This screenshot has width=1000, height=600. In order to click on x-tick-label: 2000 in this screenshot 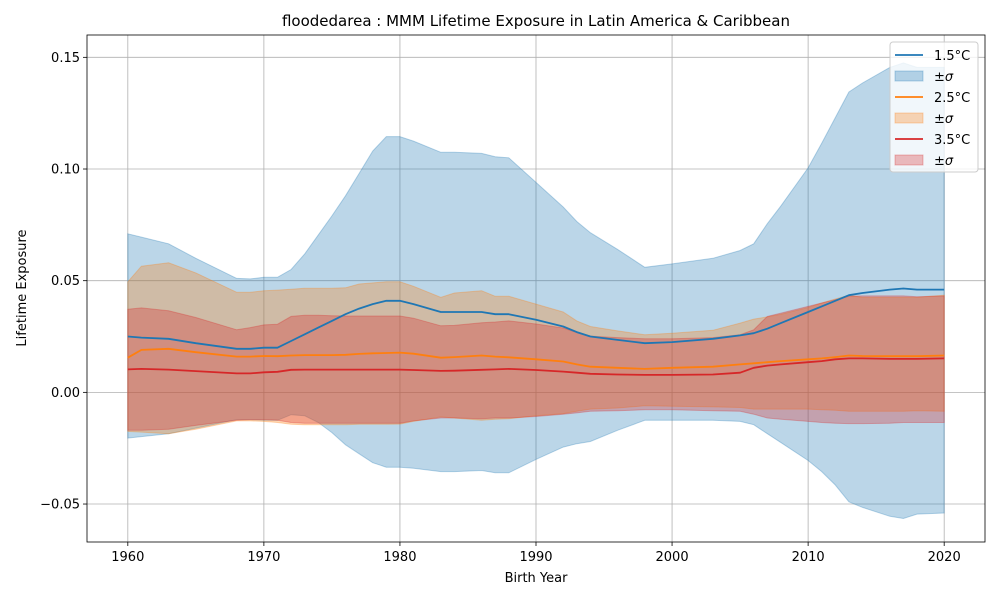, I will do `click(672, 557)`.